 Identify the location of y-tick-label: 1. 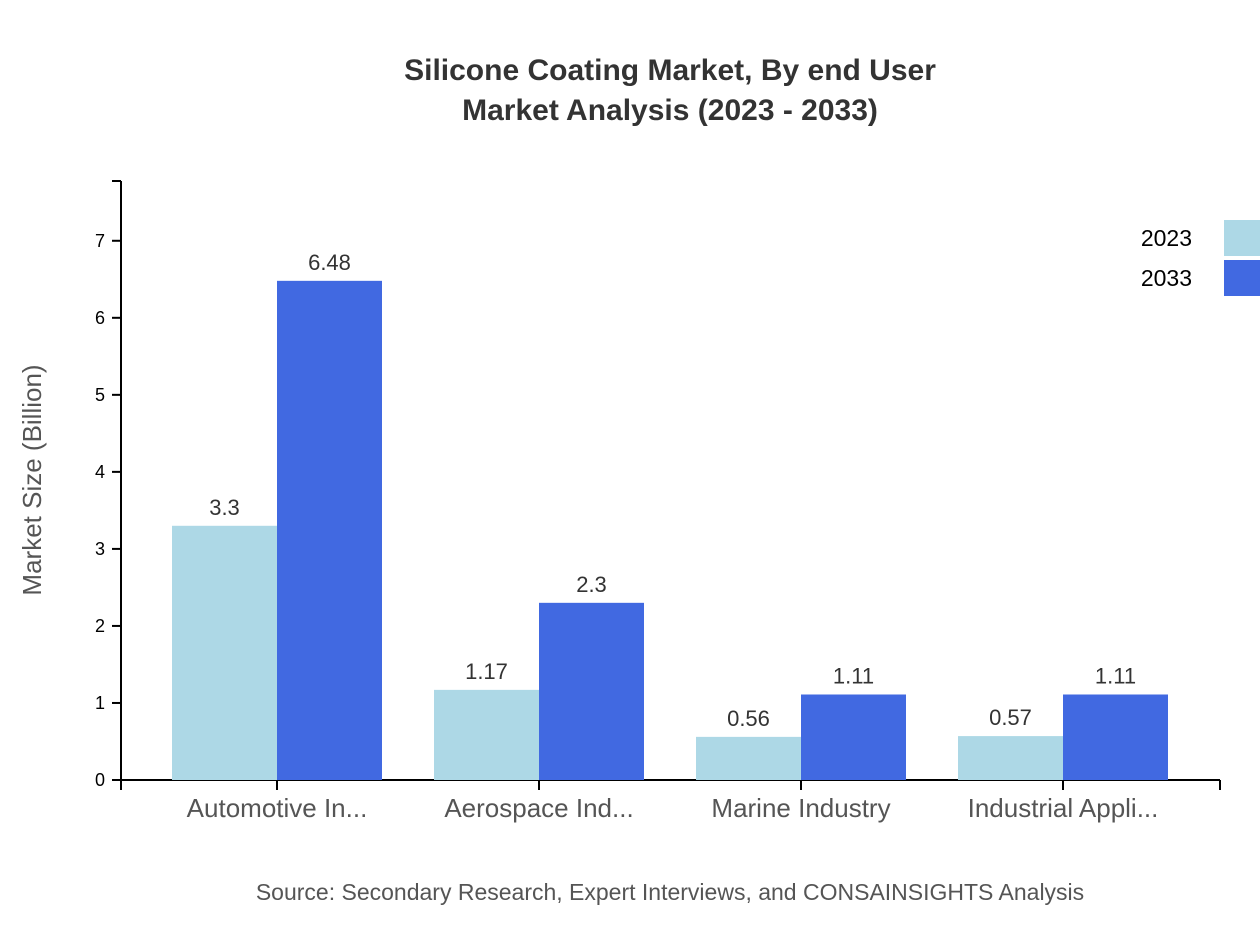
(100, 703).